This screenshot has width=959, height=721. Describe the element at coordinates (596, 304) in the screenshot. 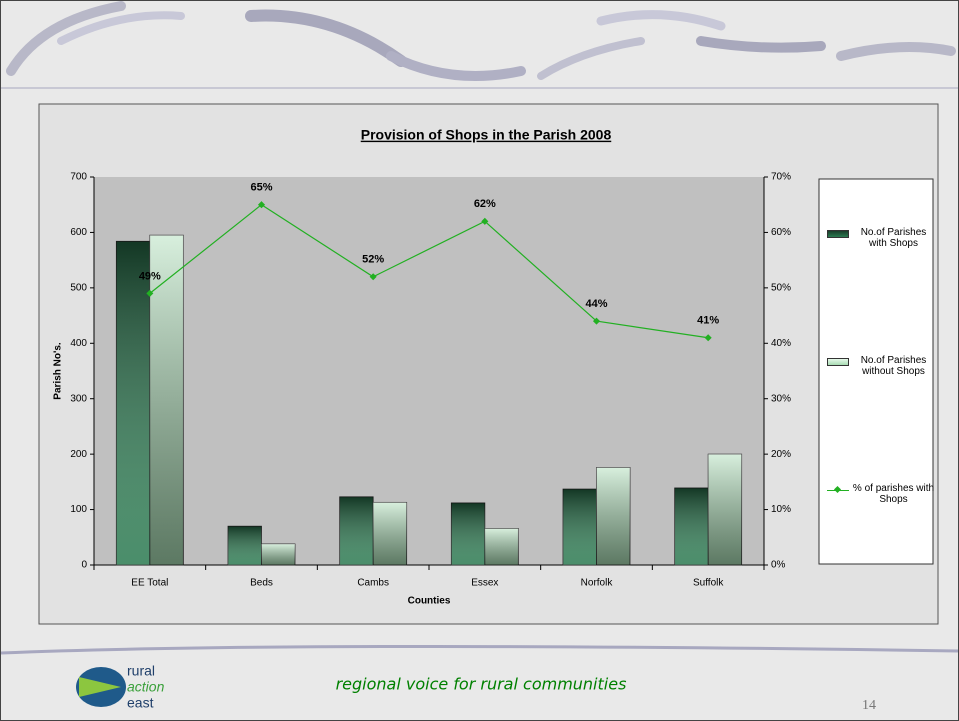

I see `data-label: 44%` at that location.